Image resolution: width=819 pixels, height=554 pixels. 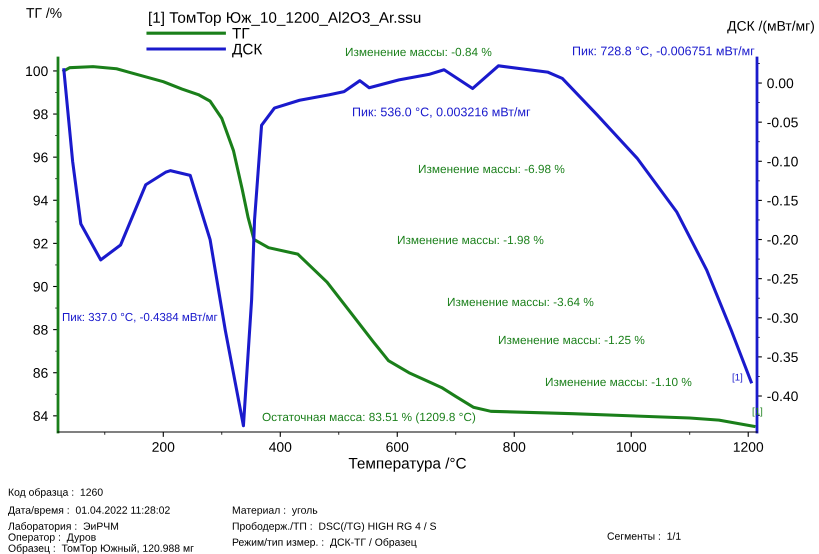 I want to click on annotation: Изменение массы: -1.98 %, so click(x=471, y=240).